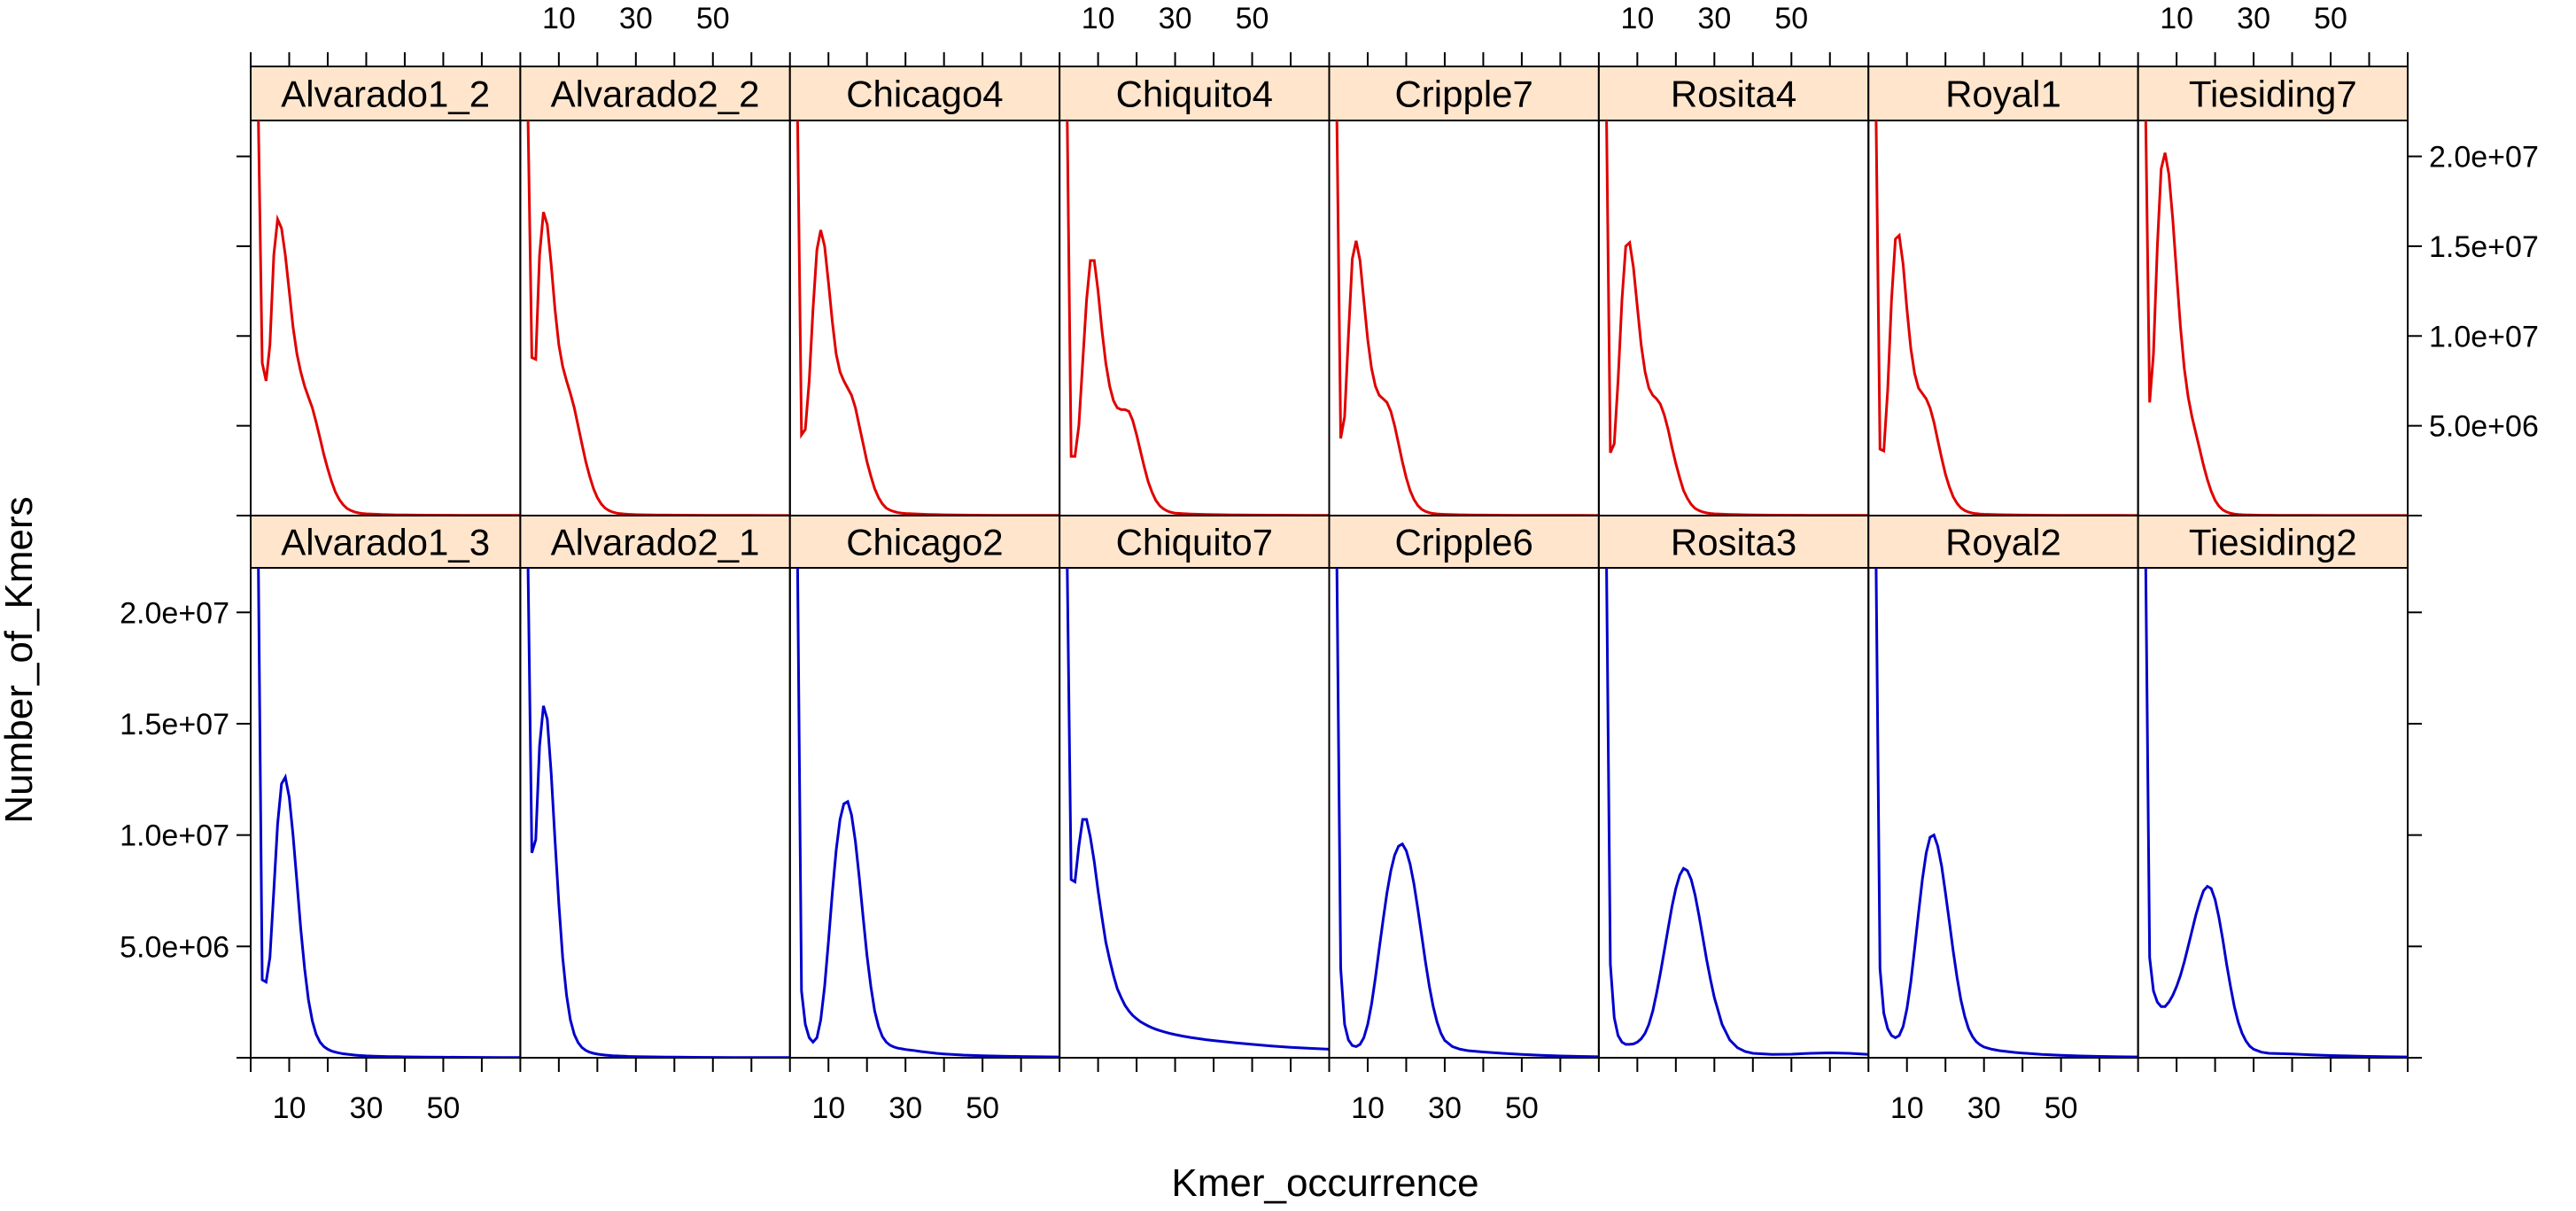 This screenshot has width=2576, height=1211. I want to click on strip-label: Rosita3, so click(1733, 542).